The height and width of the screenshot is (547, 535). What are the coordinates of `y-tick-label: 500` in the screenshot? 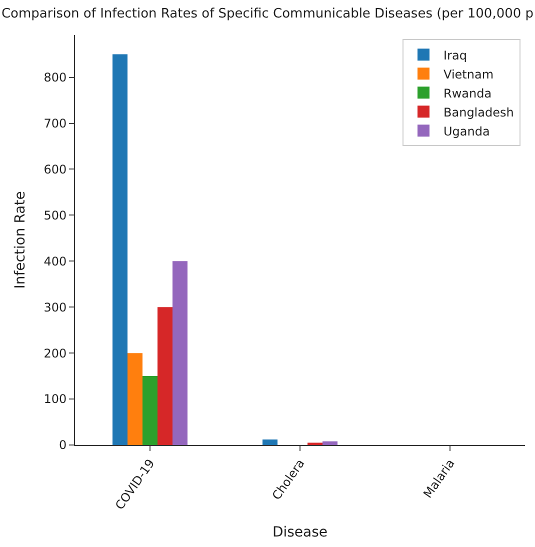 It's located at (55, 215).